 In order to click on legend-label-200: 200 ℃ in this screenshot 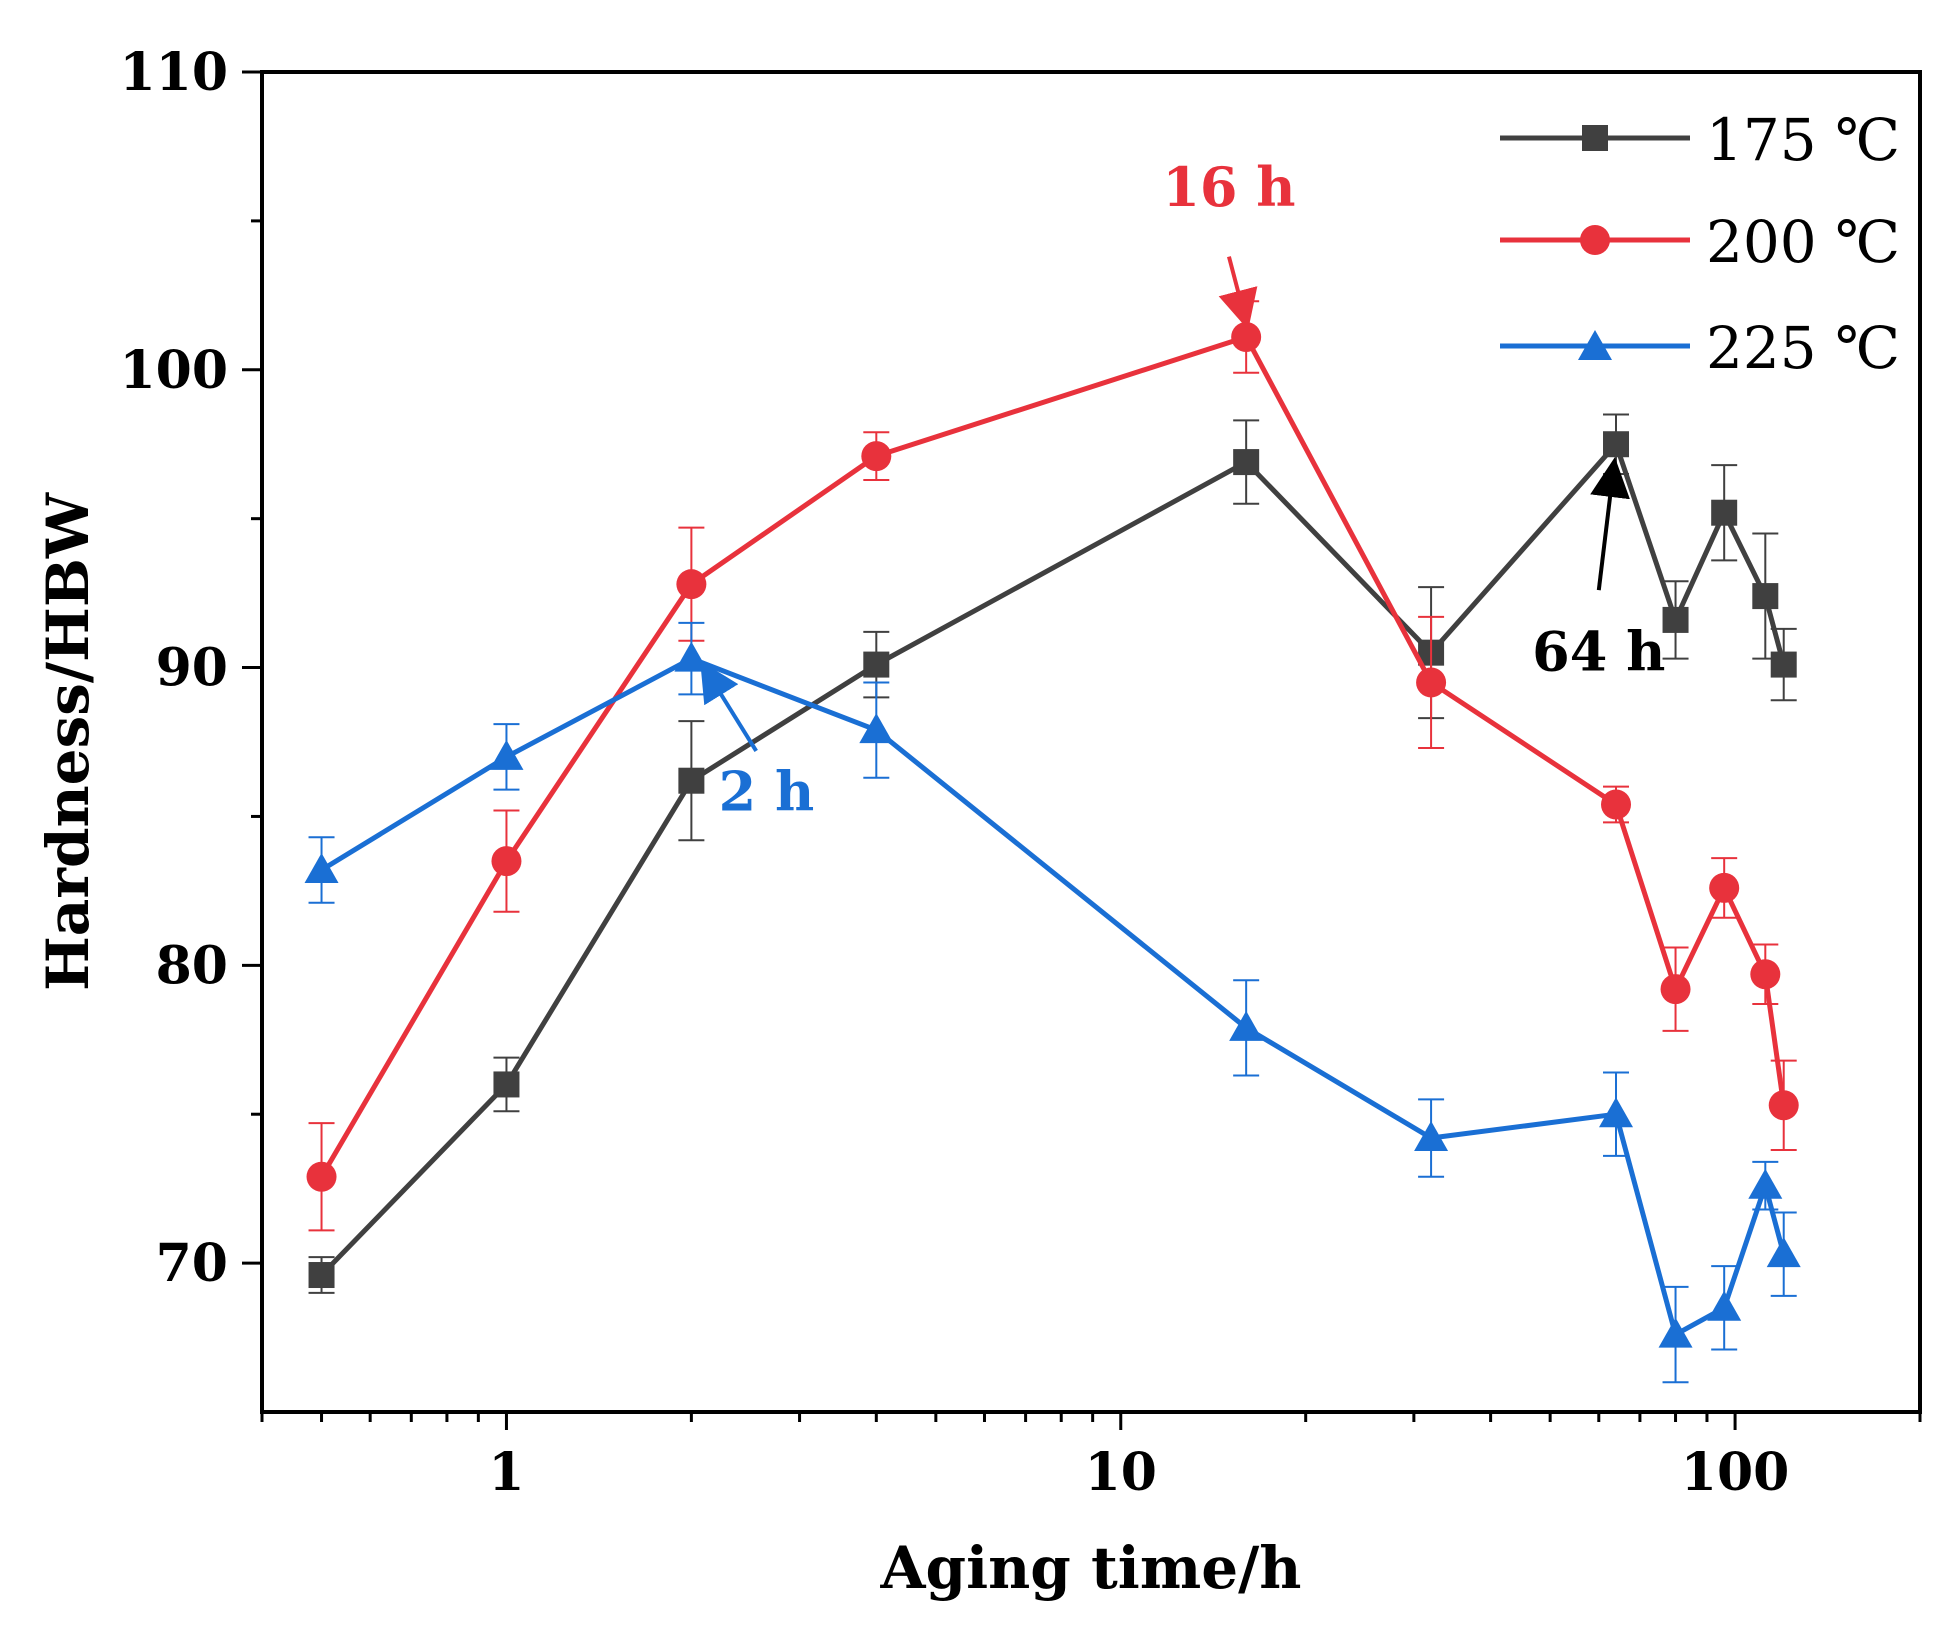, I will do `click(1803, 242)`.